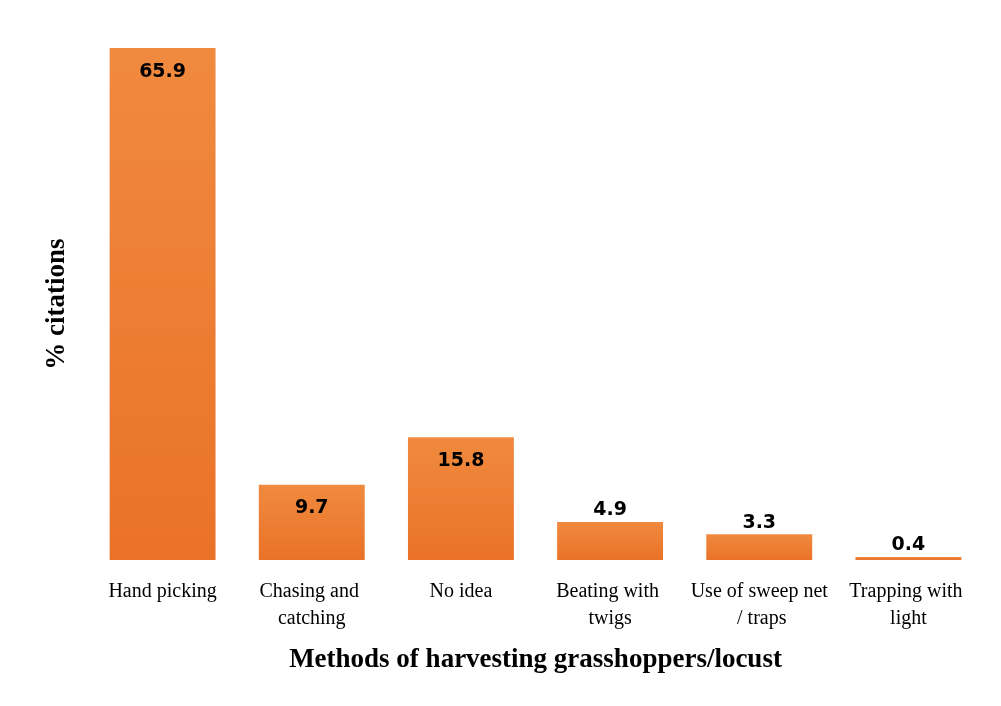 This screenshot has height=706, width=1001. Describe the element at coordinates (311, 506) in the screenshot. I see `data-label: 9.7` at that location.